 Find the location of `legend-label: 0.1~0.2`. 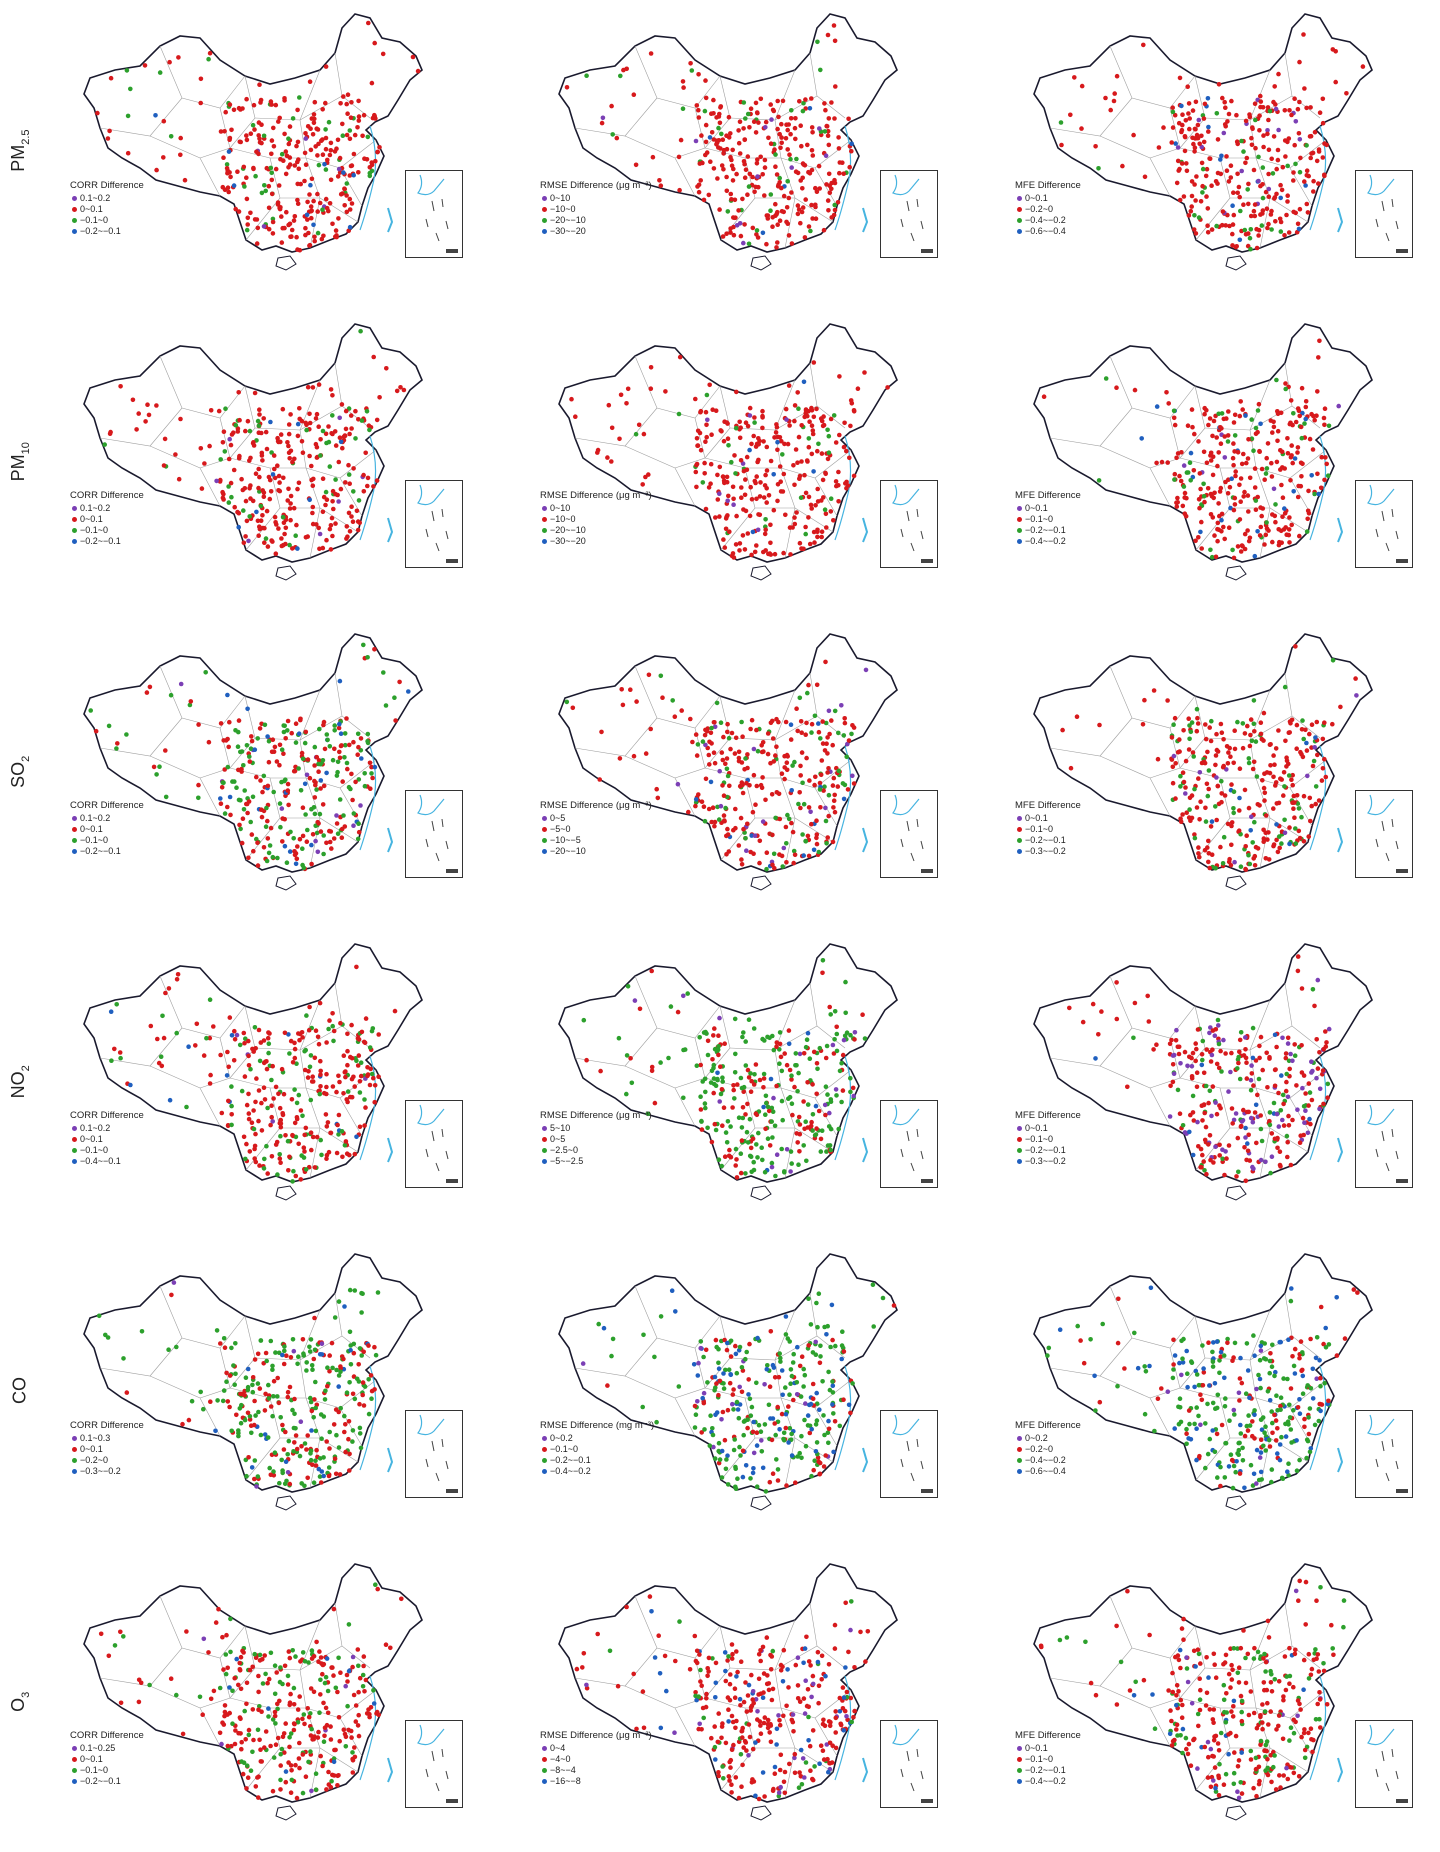

legend-label: 0.1~0.2 is located at coordinates (95, 198).